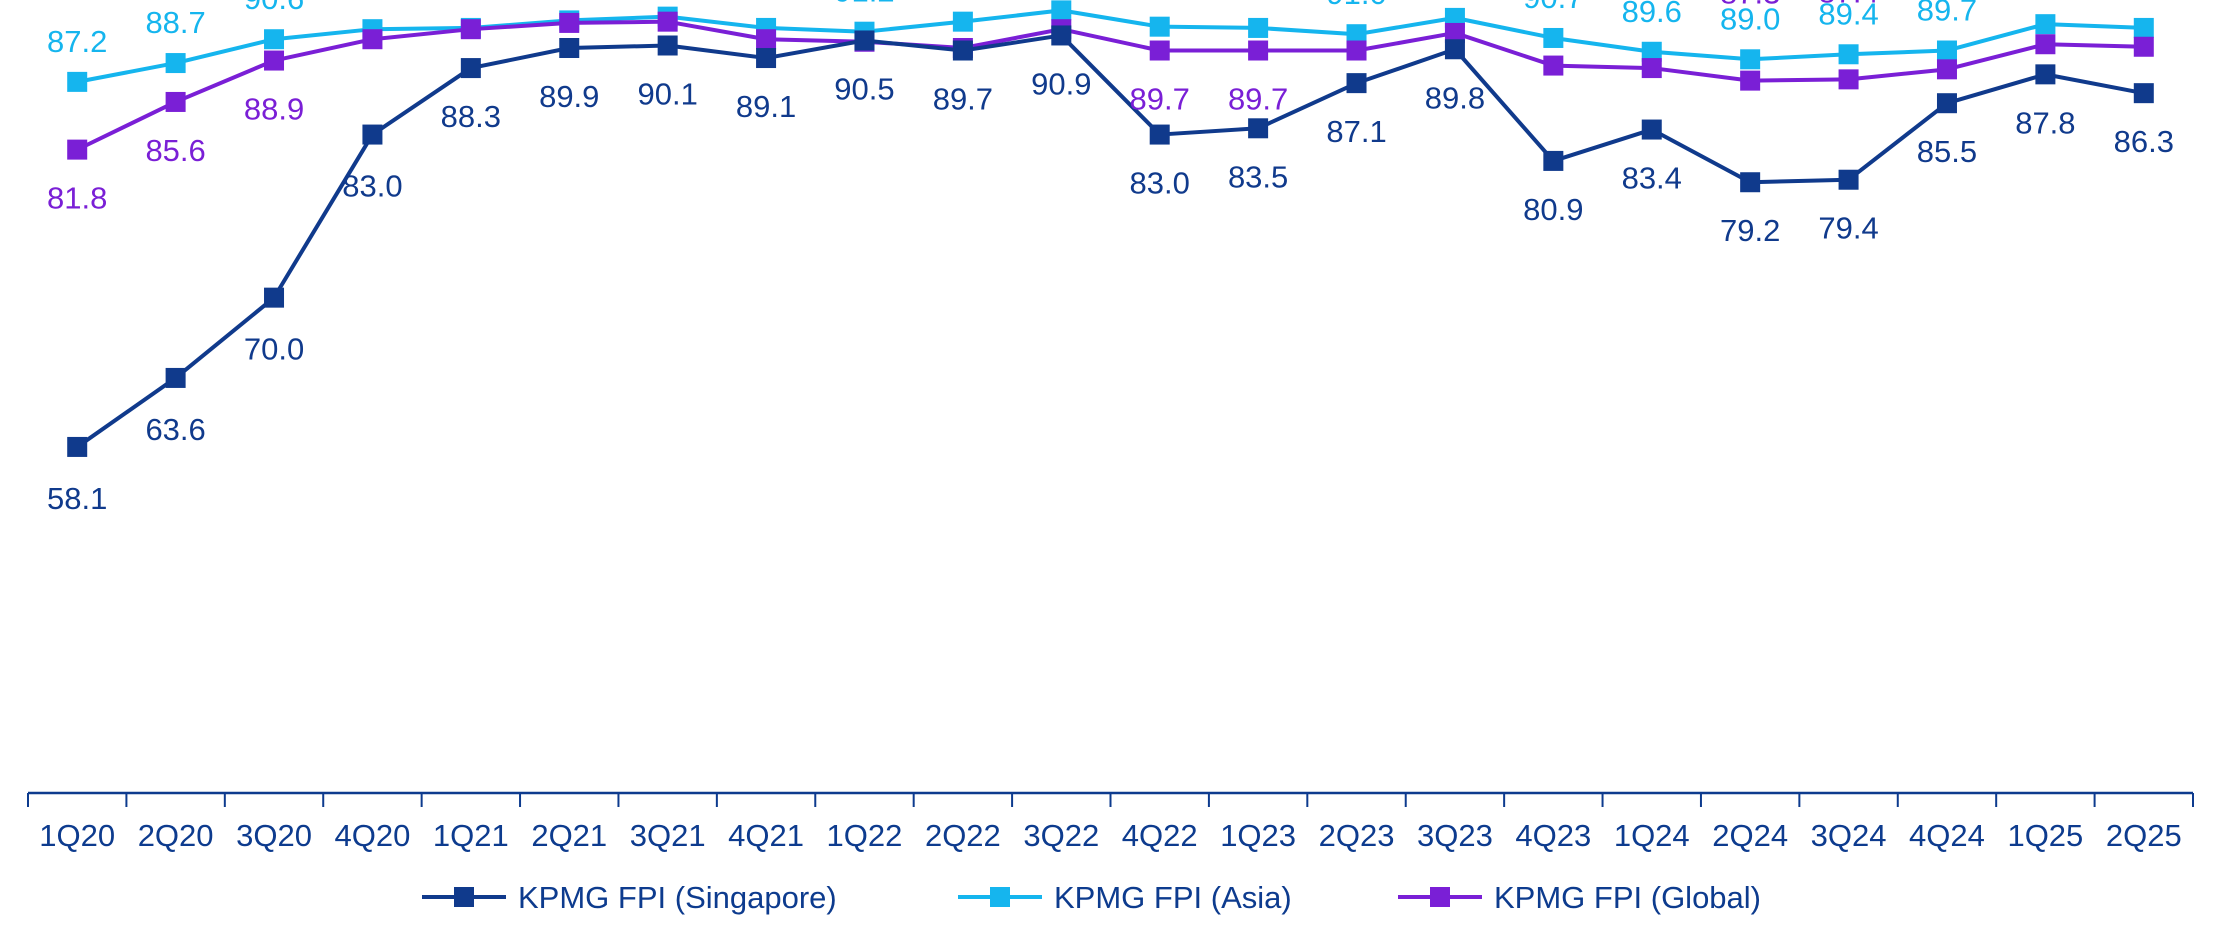 This screenshot has width=2214, height=926. What do you see at coordinates (274, 109) in the screenshot?
I see `data-label: 88.9` at bounding box center [274, 109].